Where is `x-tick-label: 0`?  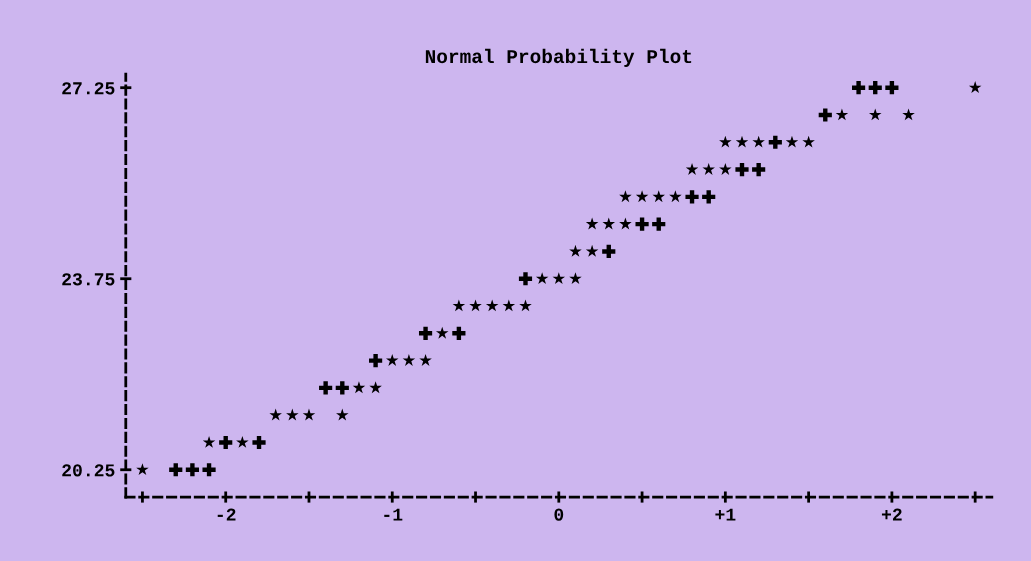
x-tick-label: 0 is located at coordinates (559, 514).